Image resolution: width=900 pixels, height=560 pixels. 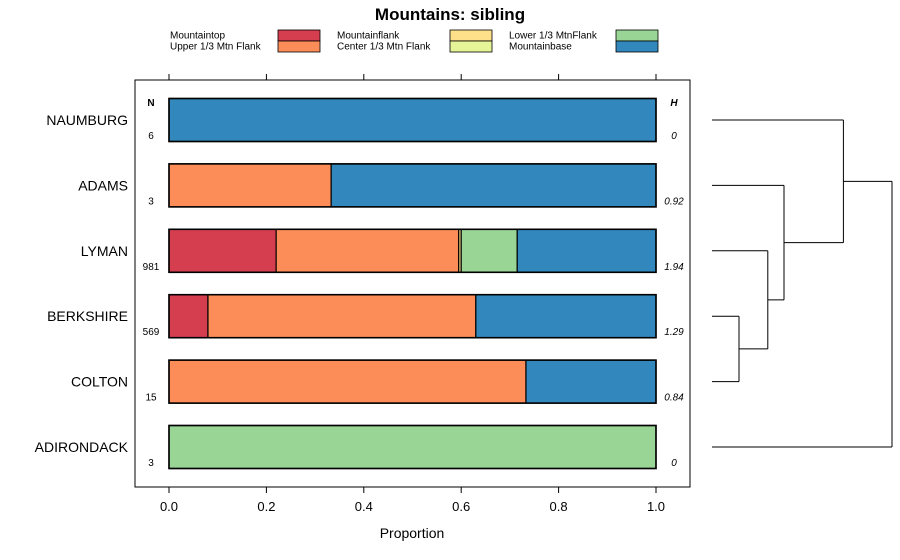 I want to click on n-value: 569, so click(x=151, y=332).